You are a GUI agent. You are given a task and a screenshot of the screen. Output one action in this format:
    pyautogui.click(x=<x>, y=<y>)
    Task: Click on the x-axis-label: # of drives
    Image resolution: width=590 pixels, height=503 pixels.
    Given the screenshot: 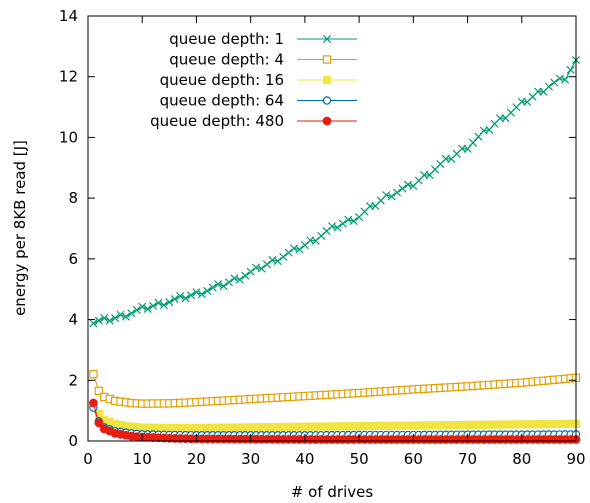 What is the action you would take?
    pyautogui.click(x=332, y=492)
    